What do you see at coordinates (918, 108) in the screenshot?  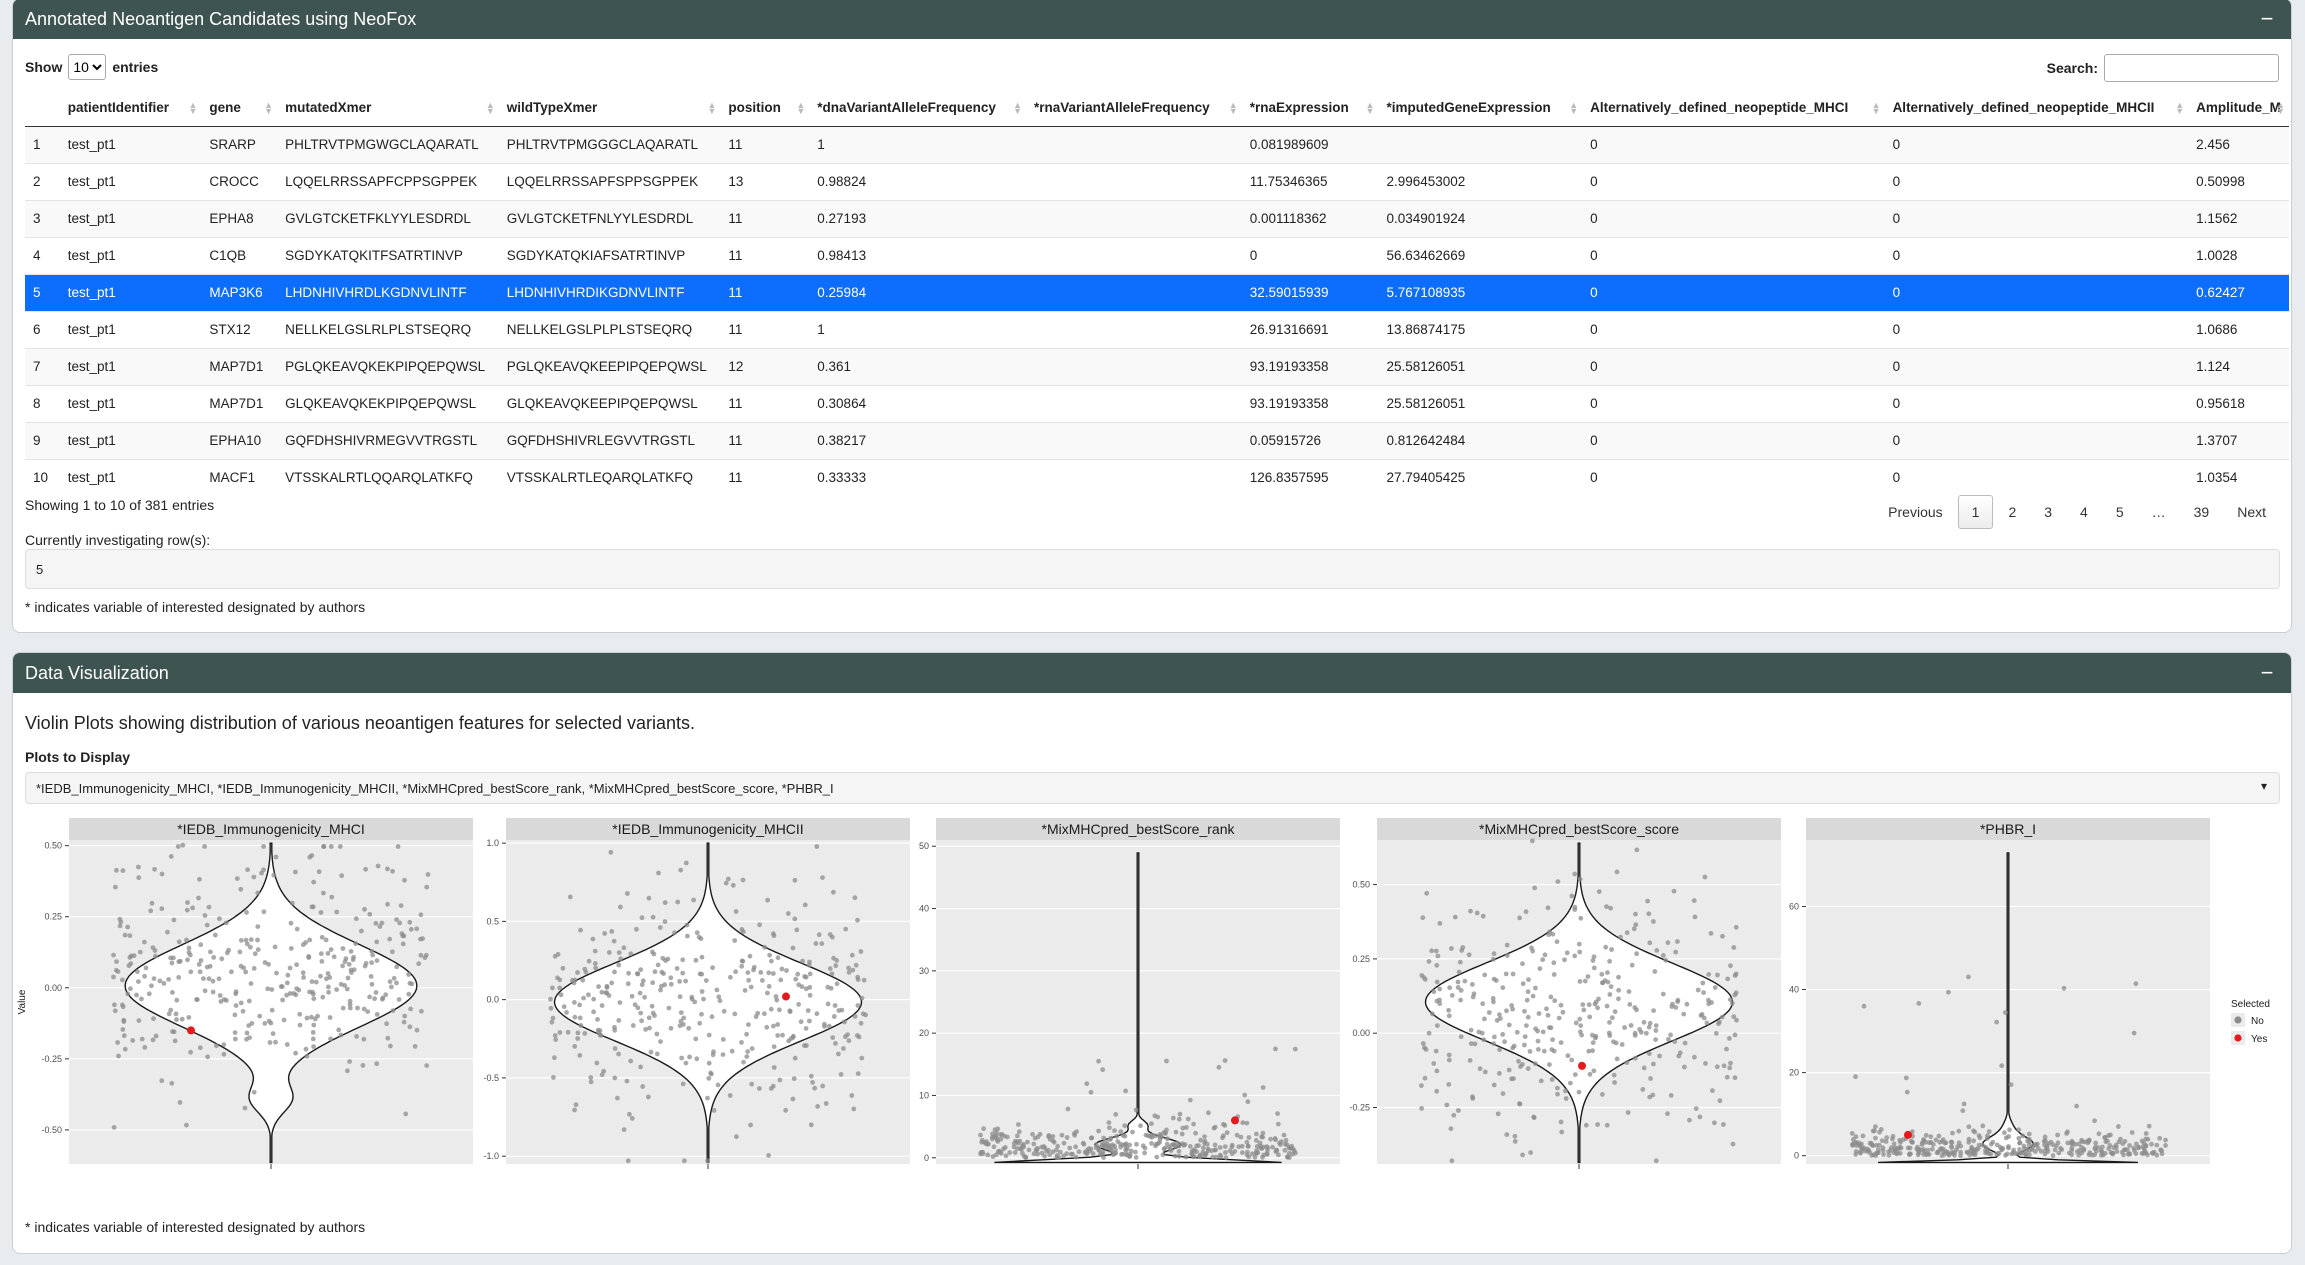 I see `column-header: *dnaVariantAlleleFrequency ▲ ▼` at bounding box center [918, 108].